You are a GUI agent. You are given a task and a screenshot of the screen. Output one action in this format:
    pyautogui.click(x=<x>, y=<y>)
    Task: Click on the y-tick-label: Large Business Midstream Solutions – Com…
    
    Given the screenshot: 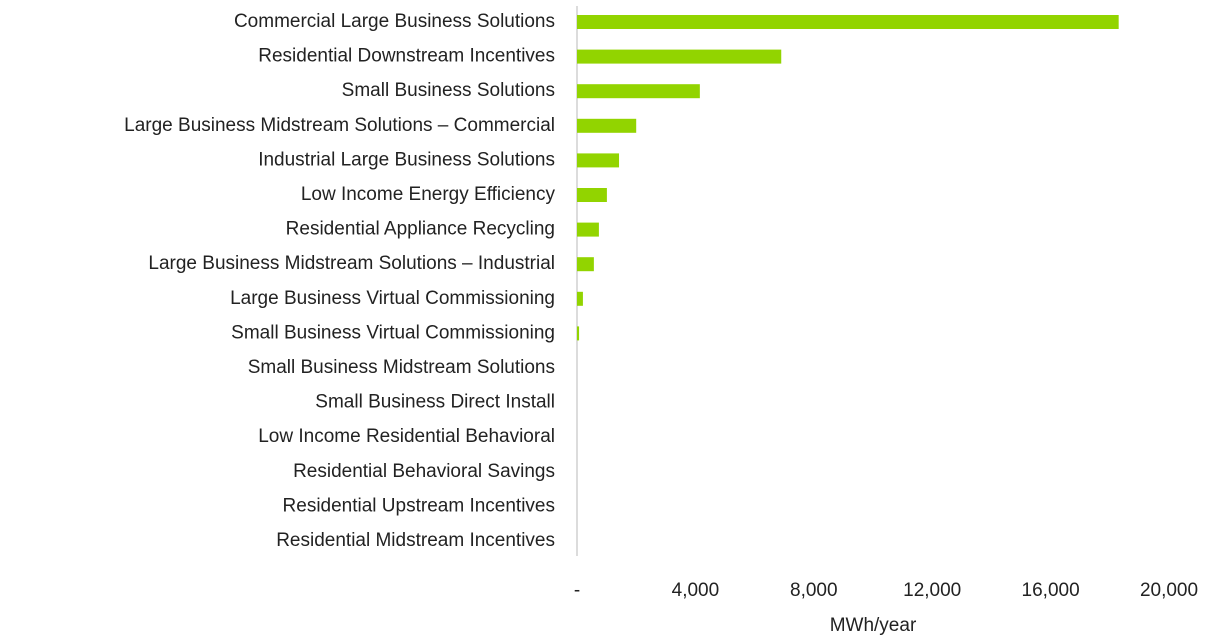 What is the action you would take?
    pyautogui.click(x=339, y=125)
    